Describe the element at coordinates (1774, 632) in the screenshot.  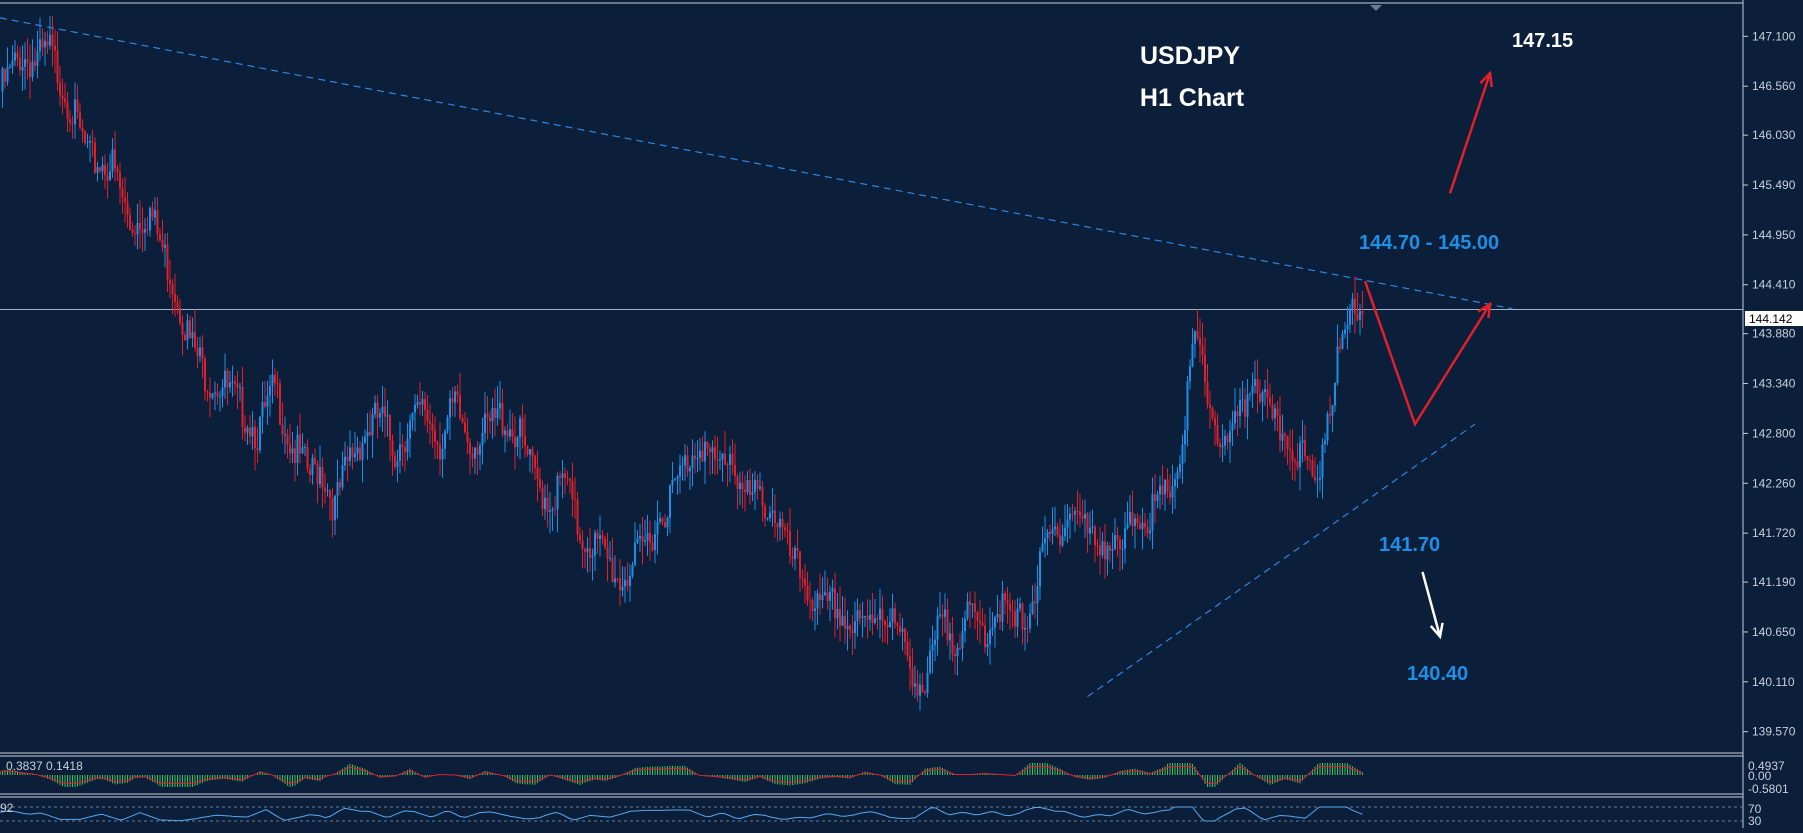
I see `y-tick-label: 140.650` at that location.